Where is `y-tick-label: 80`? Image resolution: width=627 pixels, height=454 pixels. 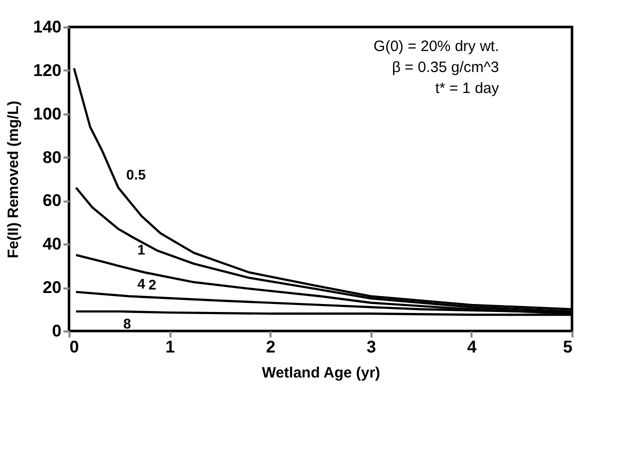
y-tick-label: 80 is located at coordinates (52, 157).